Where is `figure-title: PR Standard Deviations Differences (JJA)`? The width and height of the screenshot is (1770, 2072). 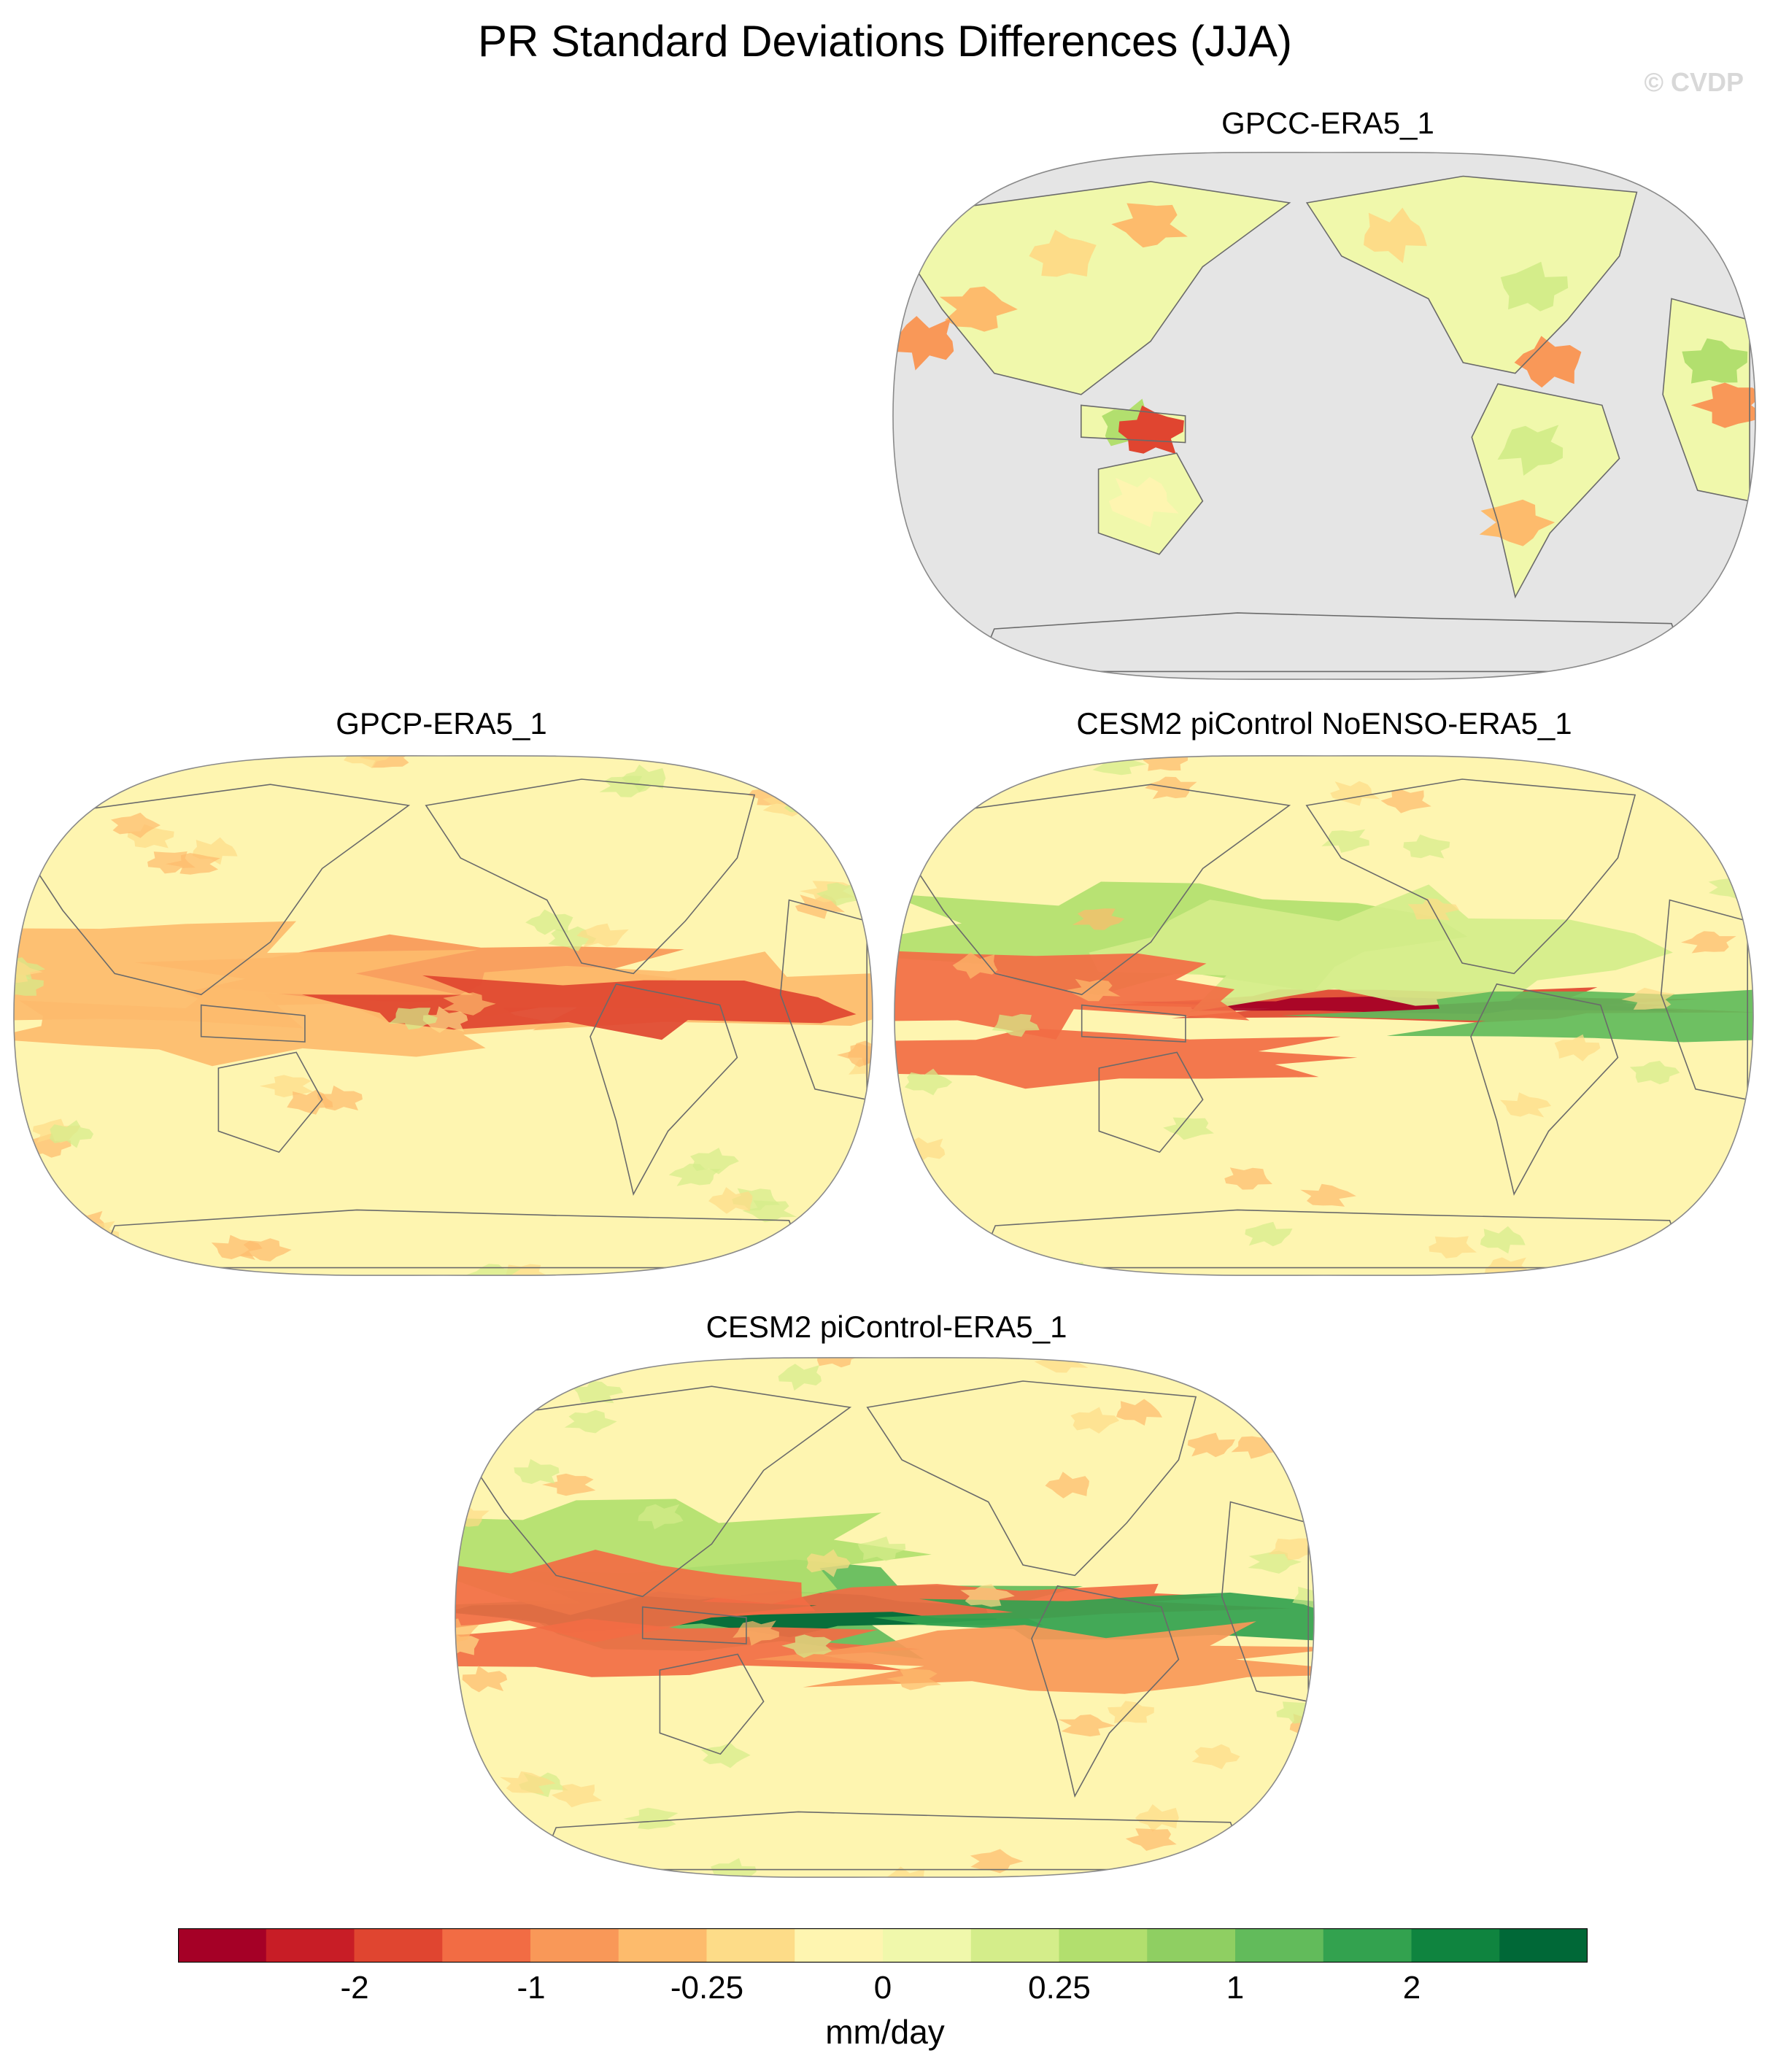
figure-title: PR Standard Deviations Differences (JJA) is located at coordinates (885, 41).